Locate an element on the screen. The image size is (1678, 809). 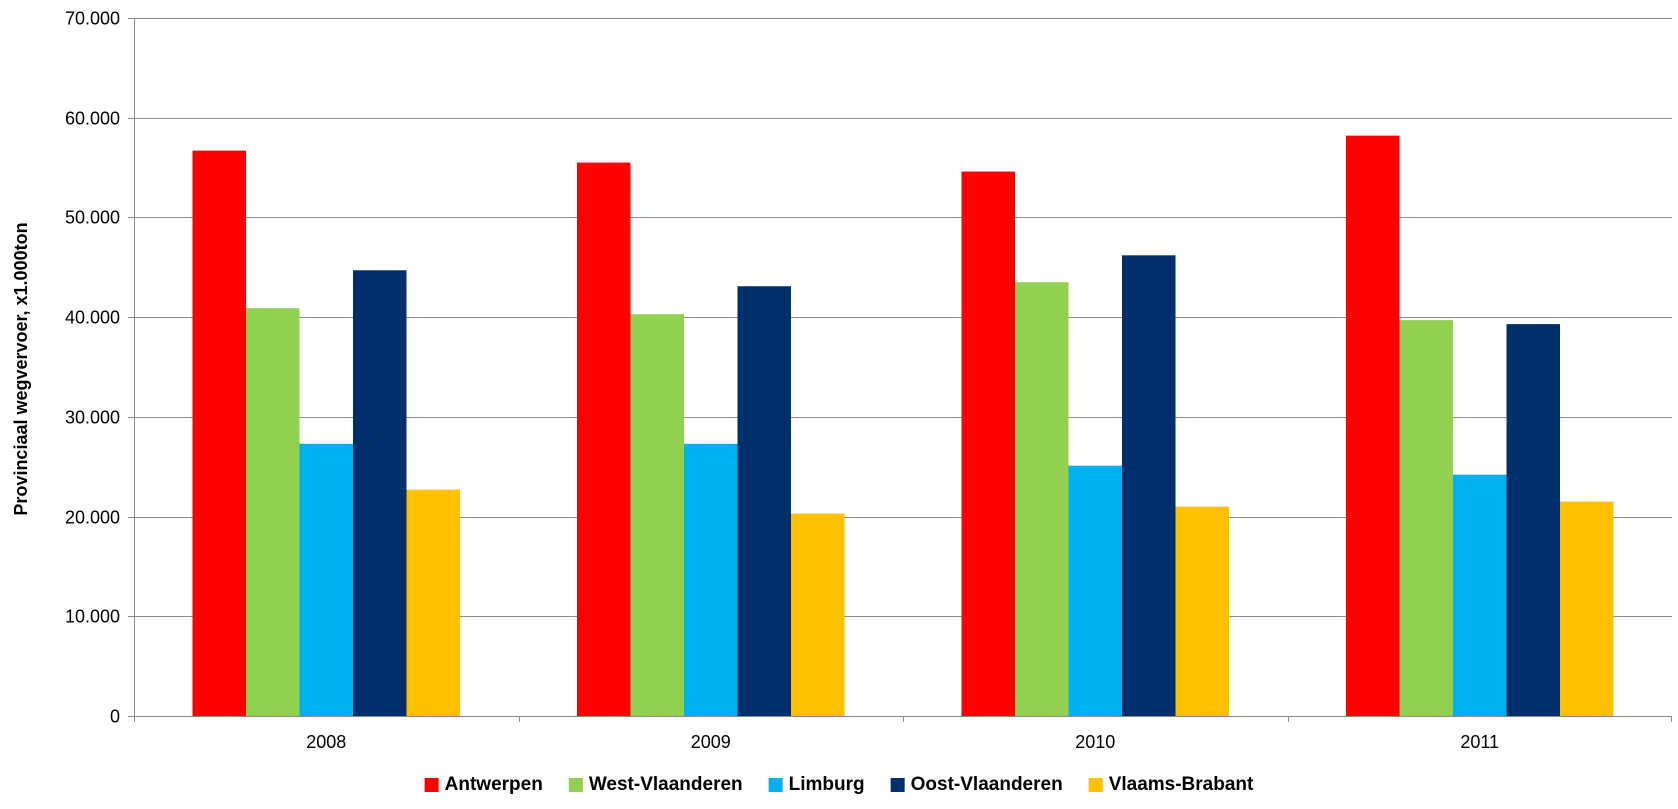
legend-label: Oost-Vlaanderen is located at coordinates (987, 784).